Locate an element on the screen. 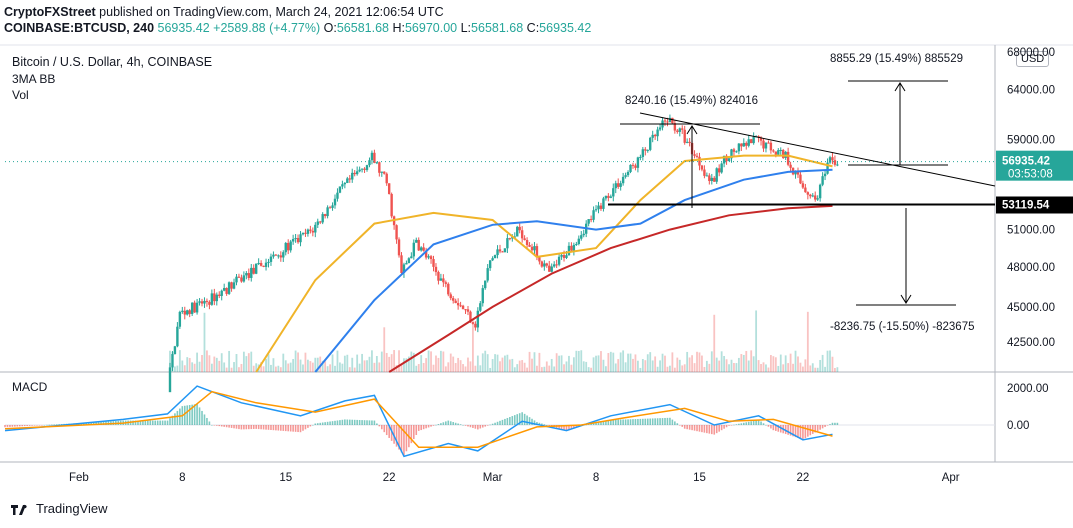  ma-indicator-label: 3MA BB is located at coordinates (34, 79).